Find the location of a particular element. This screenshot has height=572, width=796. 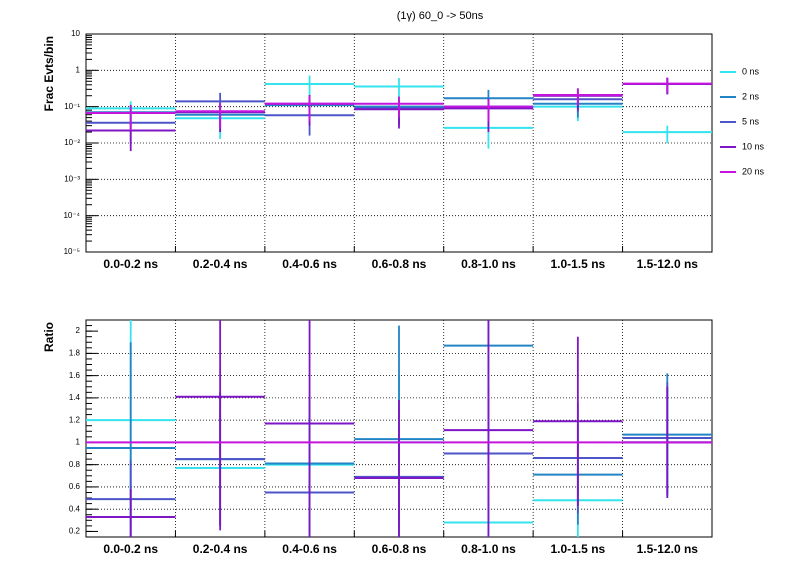

y-tick-label: 1.6 is located at coordinates (75, 375).